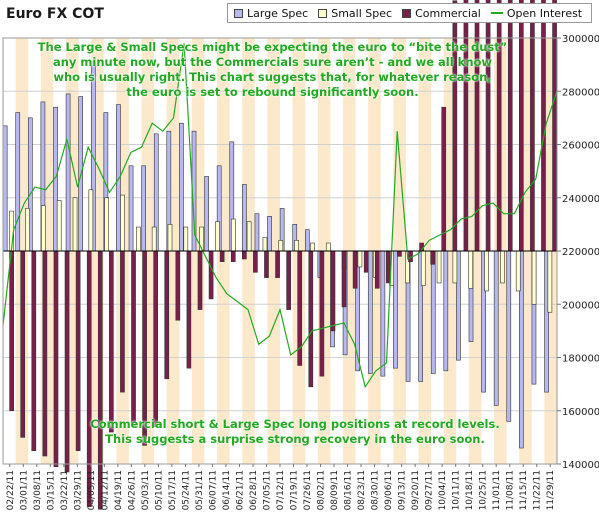 Image resolution: width=599 pixels, height=514 pixels. Describe the element at coordinates (362, 13) in the screenshot. I see `legend-label-small-spec: Small Spec` at that location.